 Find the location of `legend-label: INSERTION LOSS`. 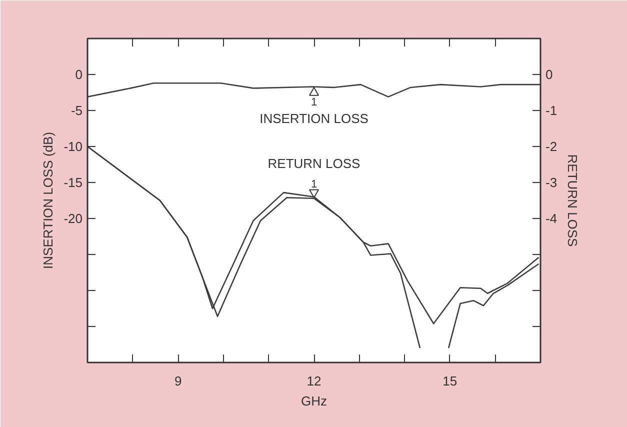

legend-label: INSERTION LOSS is located at coordinates (314, 118).